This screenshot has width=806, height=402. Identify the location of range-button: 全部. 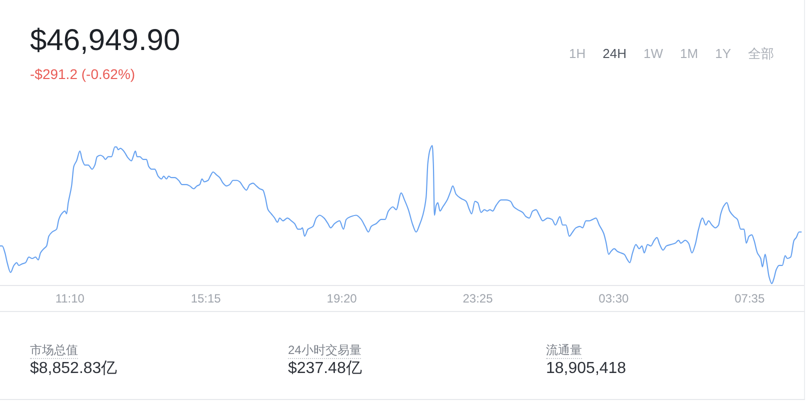
(761, 53).